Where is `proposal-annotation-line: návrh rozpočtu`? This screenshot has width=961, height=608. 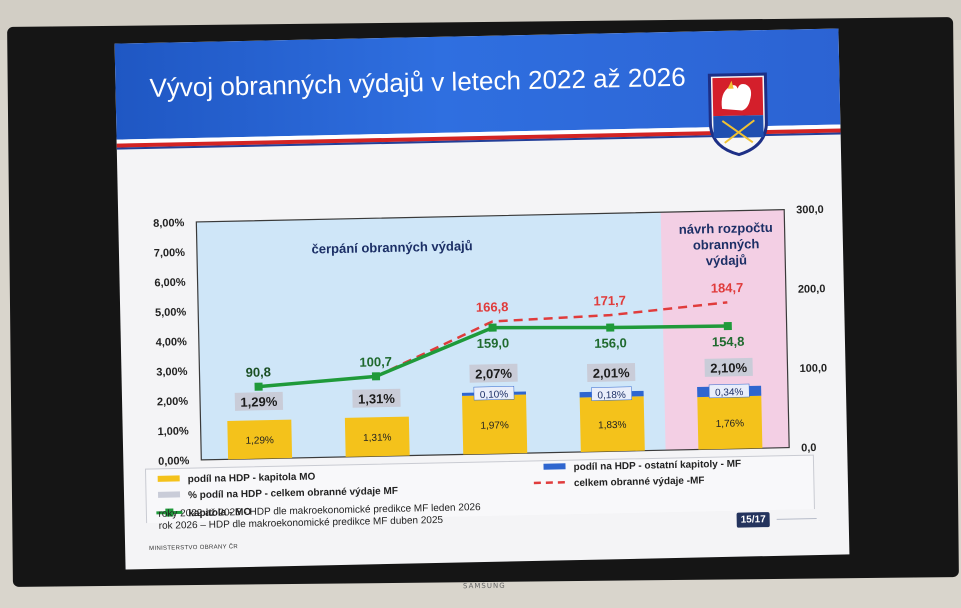
proposal-annotation-line: návrh rozpočtu is located at coordinates (726, 228).